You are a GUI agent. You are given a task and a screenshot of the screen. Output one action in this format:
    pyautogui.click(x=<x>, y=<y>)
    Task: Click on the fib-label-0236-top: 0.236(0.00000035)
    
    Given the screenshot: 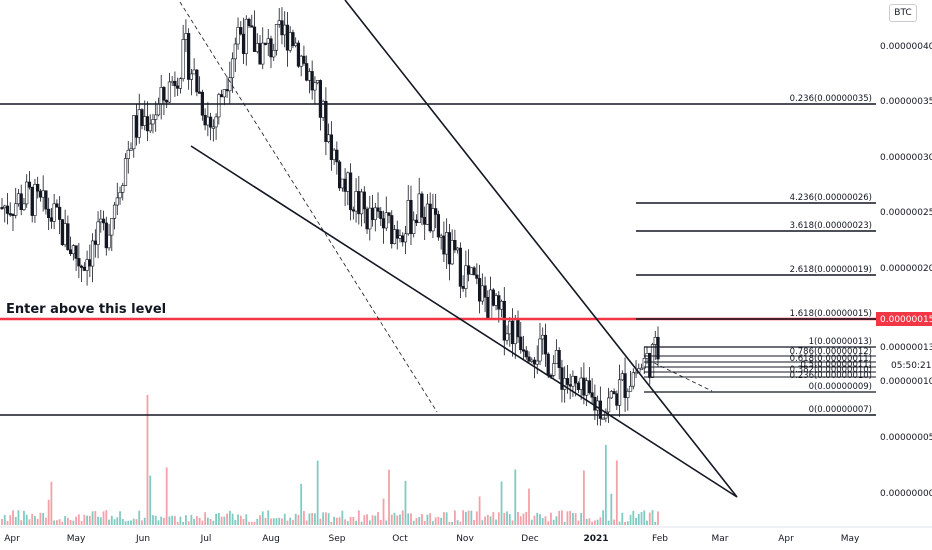 What is the action you would take?
    pyautogui.click(x=831, y=99)
    